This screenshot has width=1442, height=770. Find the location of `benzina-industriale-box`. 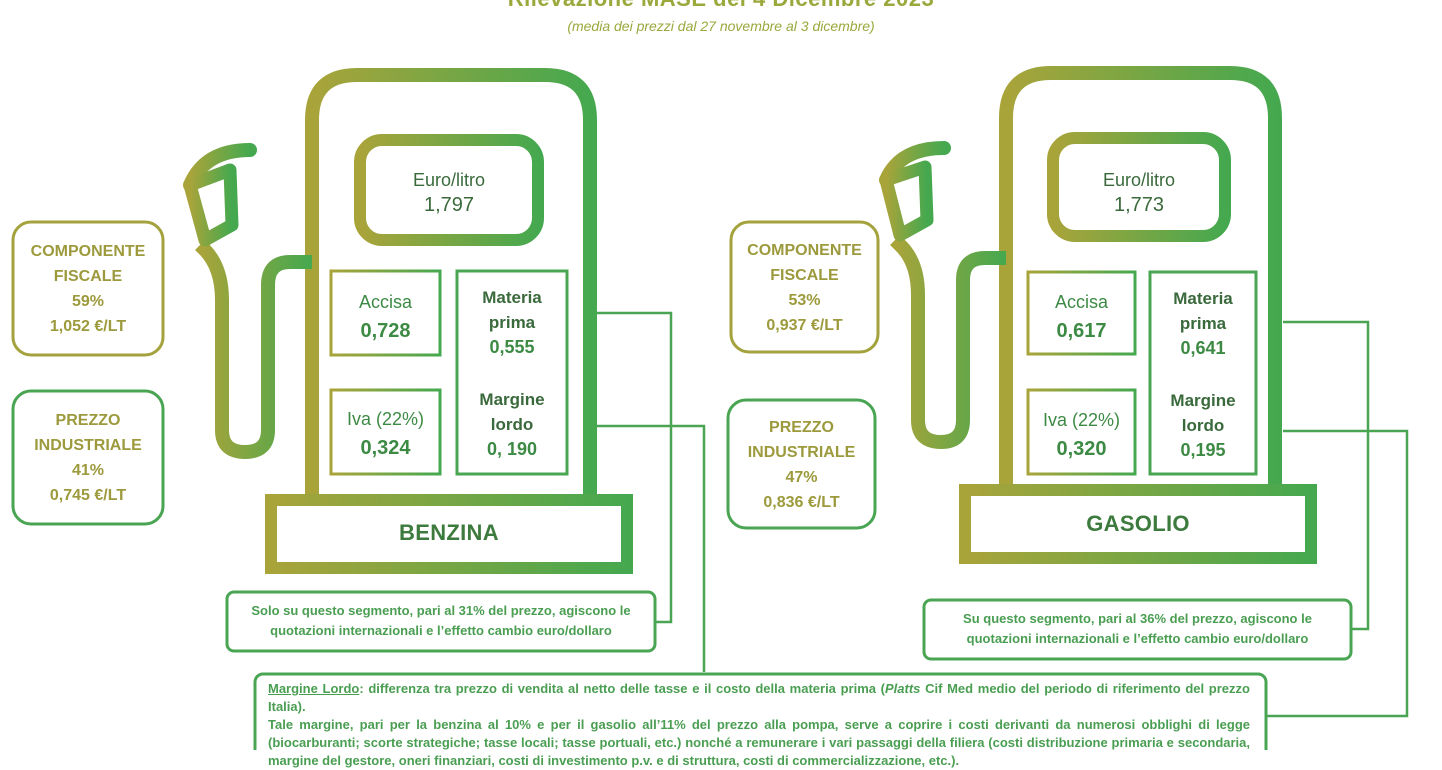

benzina-industriale-box is located at coordinates (512, 372).